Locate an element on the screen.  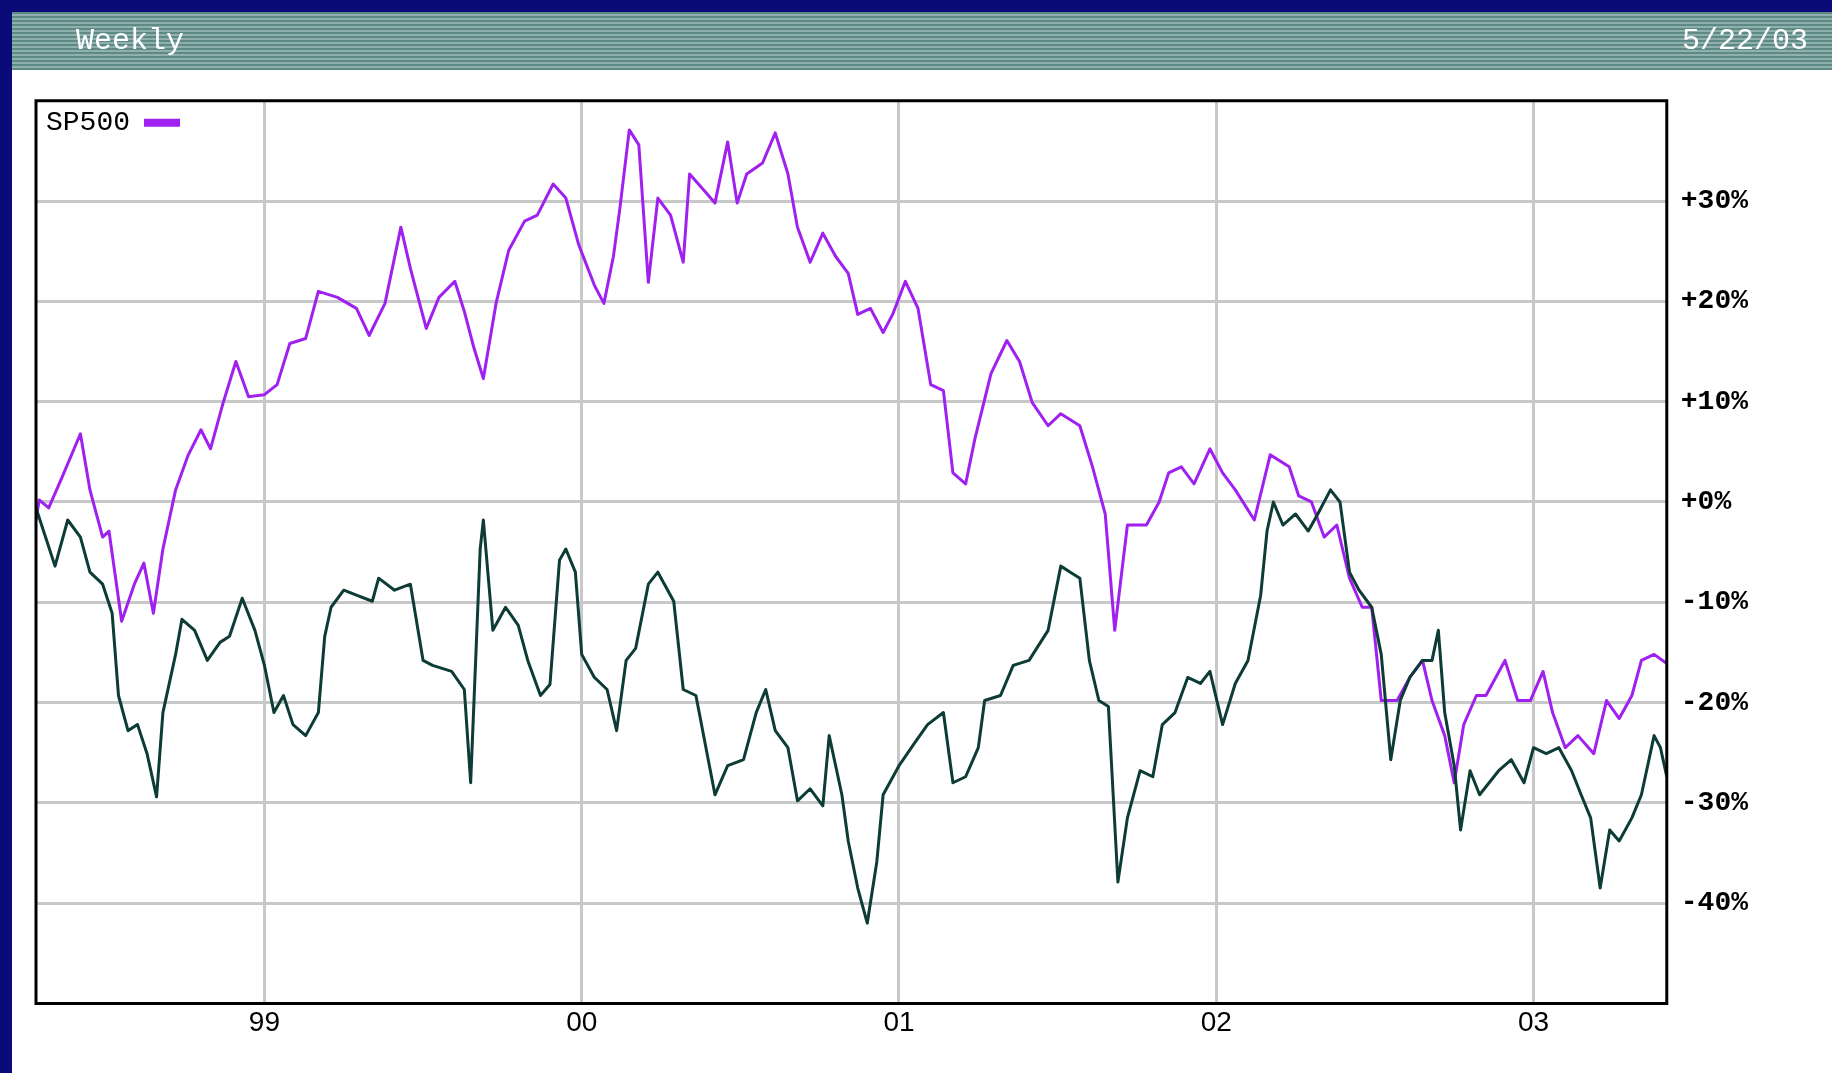
chart-title: Weekly is located at coordinates (130, 41).